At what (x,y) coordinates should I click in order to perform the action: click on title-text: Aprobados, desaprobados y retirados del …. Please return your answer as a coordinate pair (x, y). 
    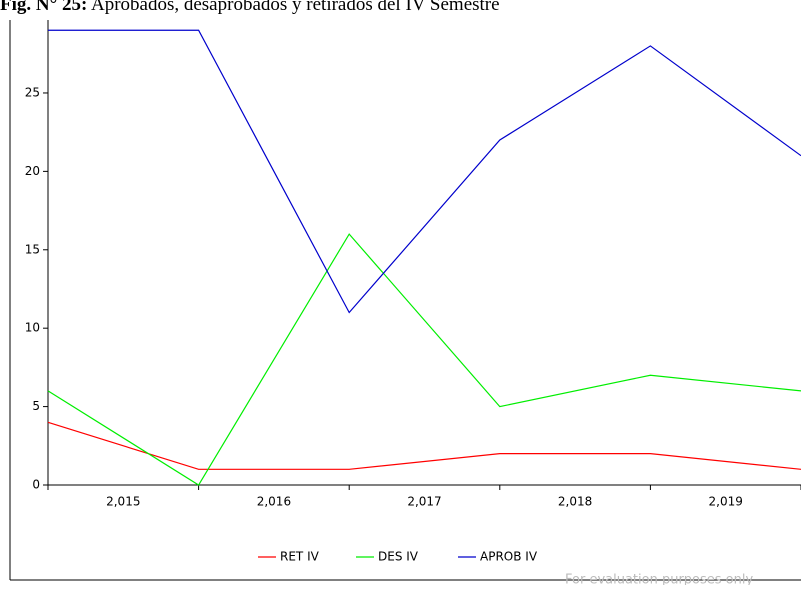
    Looking at the image, I should click on (295, 7).